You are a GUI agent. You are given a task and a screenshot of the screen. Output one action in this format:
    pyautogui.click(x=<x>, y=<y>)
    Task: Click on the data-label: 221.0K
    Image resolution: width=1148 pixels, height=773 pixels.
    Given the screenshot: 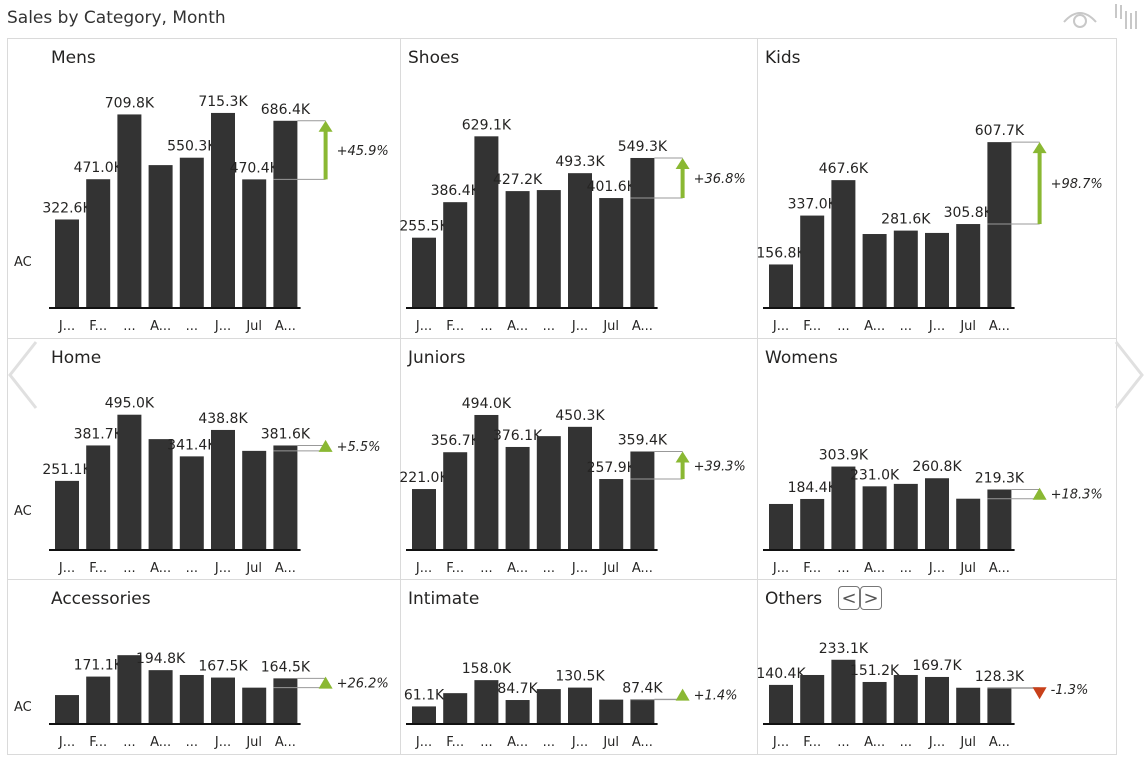 What is the action you would take?
    pyautogui.click(x=424, y=478)
    